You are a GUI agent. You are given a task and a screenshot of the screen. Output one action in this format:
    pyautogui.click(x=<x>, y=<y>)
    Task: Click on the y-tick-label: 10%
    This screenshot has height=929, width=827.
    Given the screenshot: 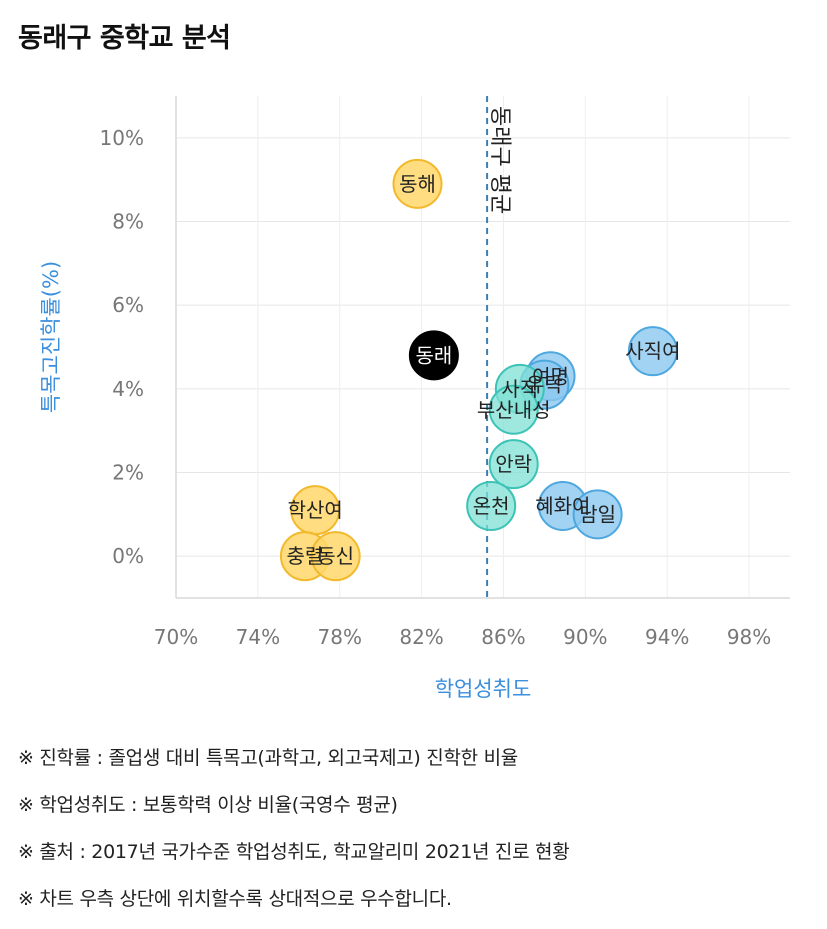 What is the action you would take?
    pyautogui.click(x=122, y=138)
    